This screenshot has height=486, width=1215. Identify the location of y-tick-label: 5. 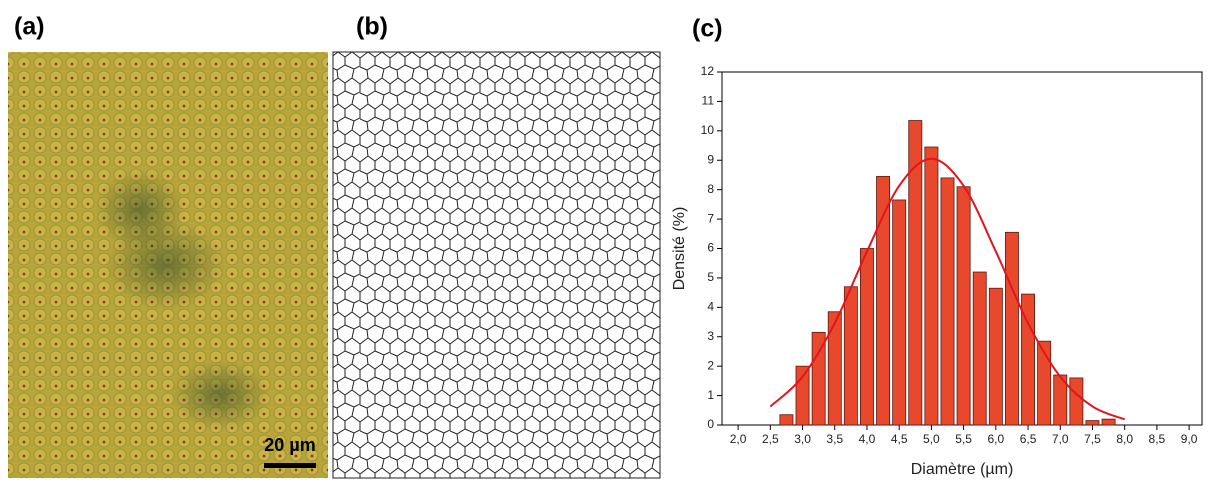
(710, 277).